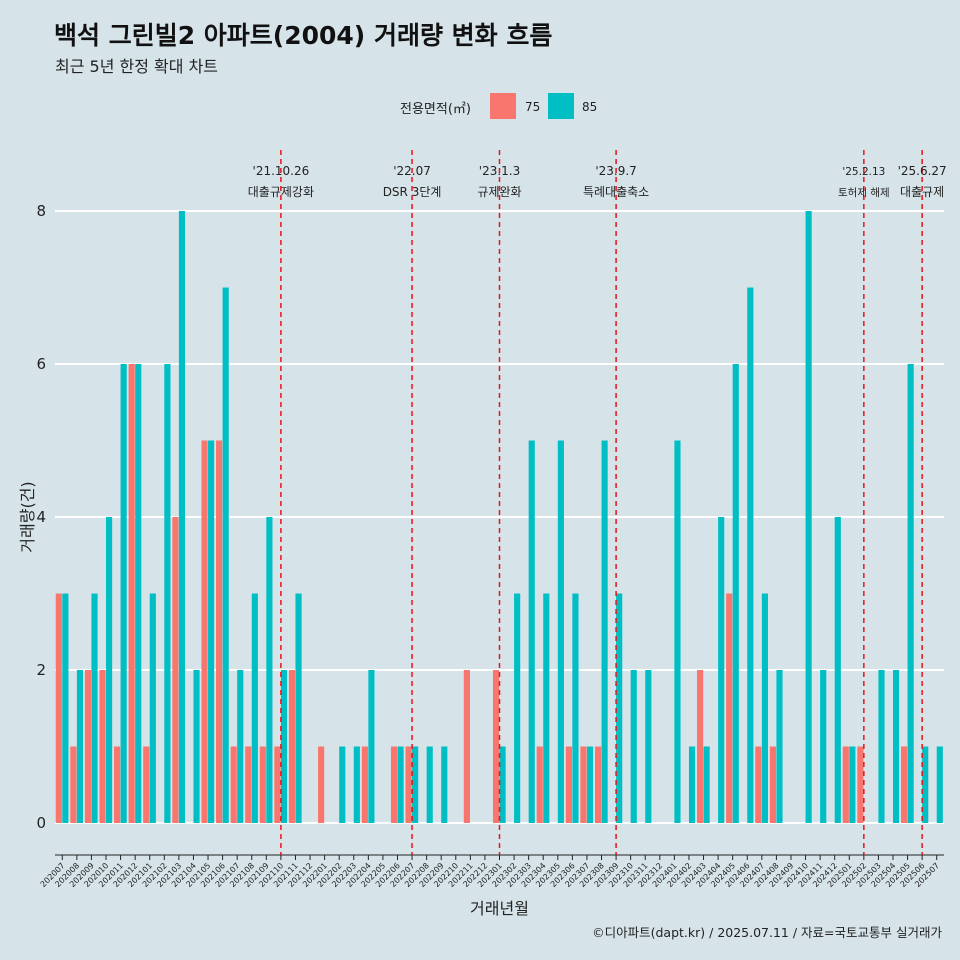 The width and height of the screenshot is (960, 960). What do you see at coordinates (615, 171) in the screenshot?
I see `event-date-202309: '23.9.7` at bounding box center [615, 171].